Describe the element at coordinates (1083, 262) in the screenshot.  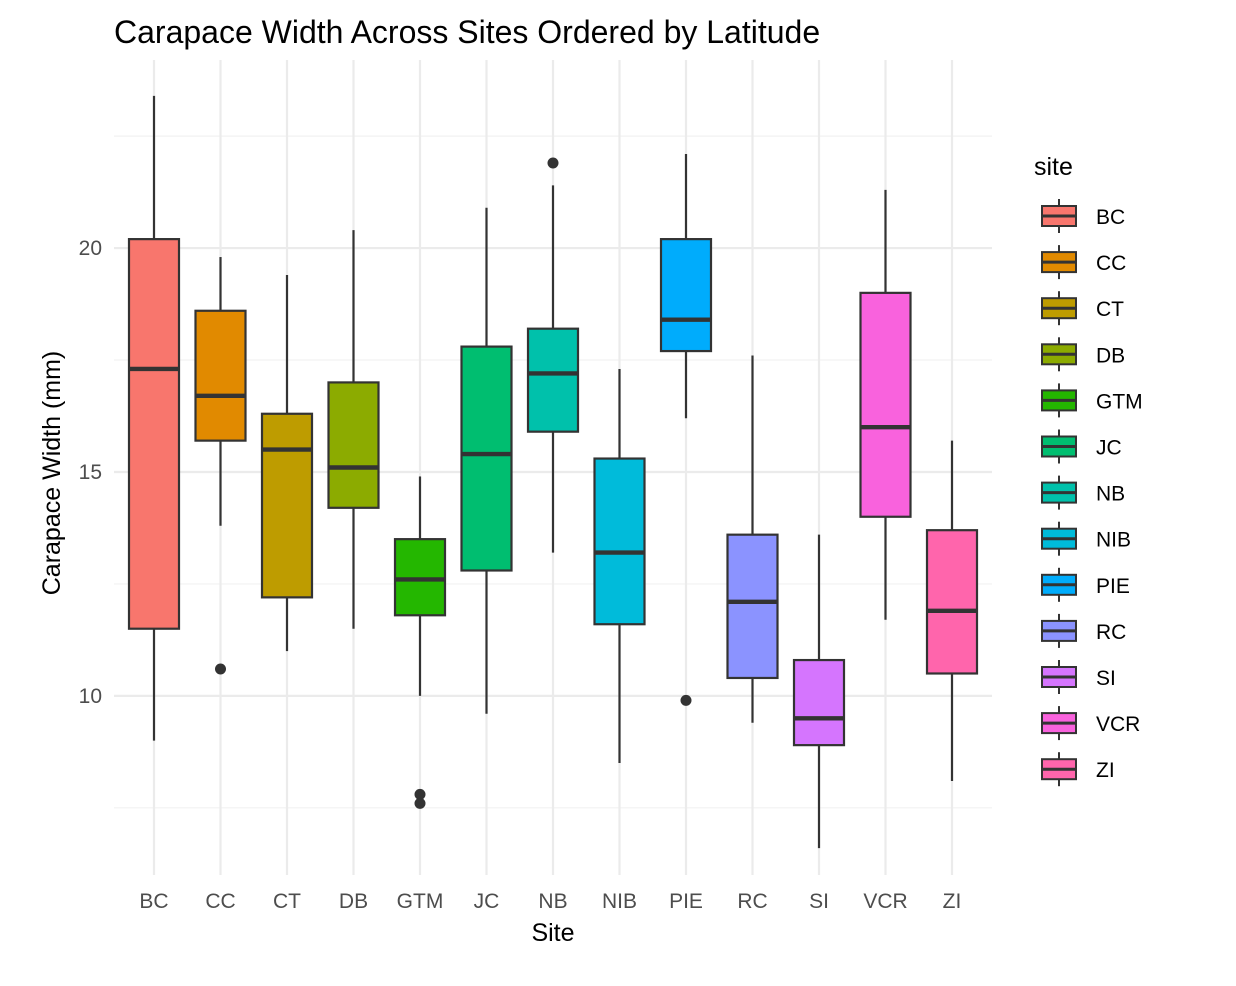
I see `legend-item-cc: CC` at that location.